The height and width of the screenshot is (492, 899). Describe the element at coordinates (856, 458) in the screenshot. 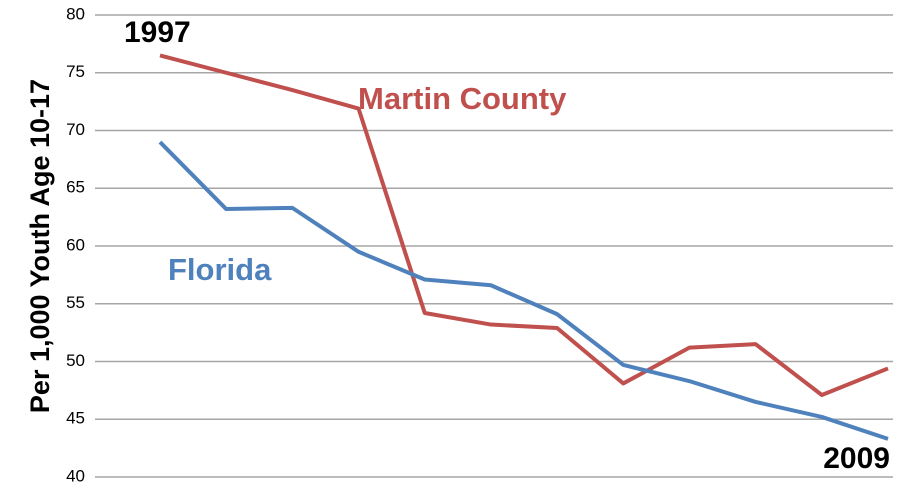

I see `x-annotation: 2009` at that location.